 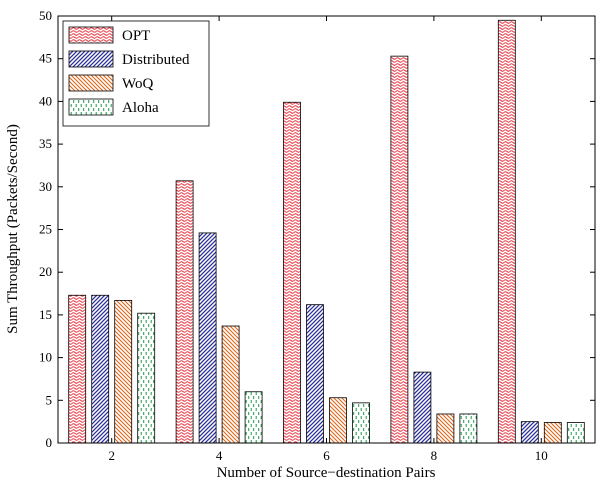 I want to click on x-tick-label: 2, so click(x=111, y=455).